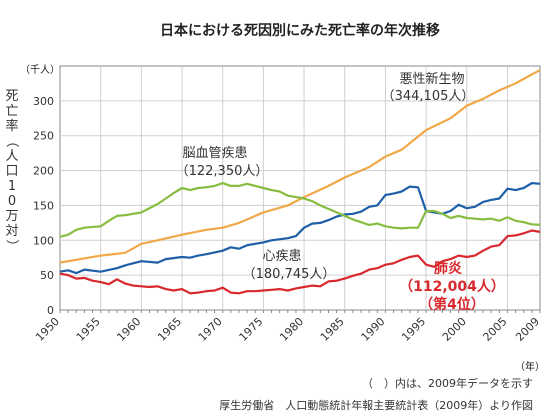 The height and width of the screenshot is (420, 541). I want to click on label-cerebro-value: （122,350人）, so click(222, 171).